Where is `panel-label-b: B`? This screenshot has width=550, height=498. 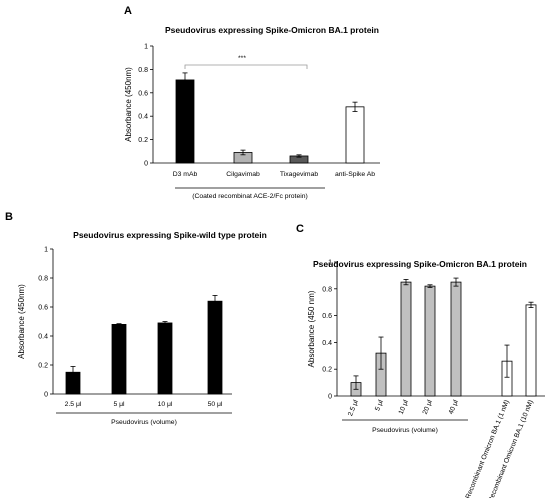
panel-label-b: B is located at coordinates (9, 217).